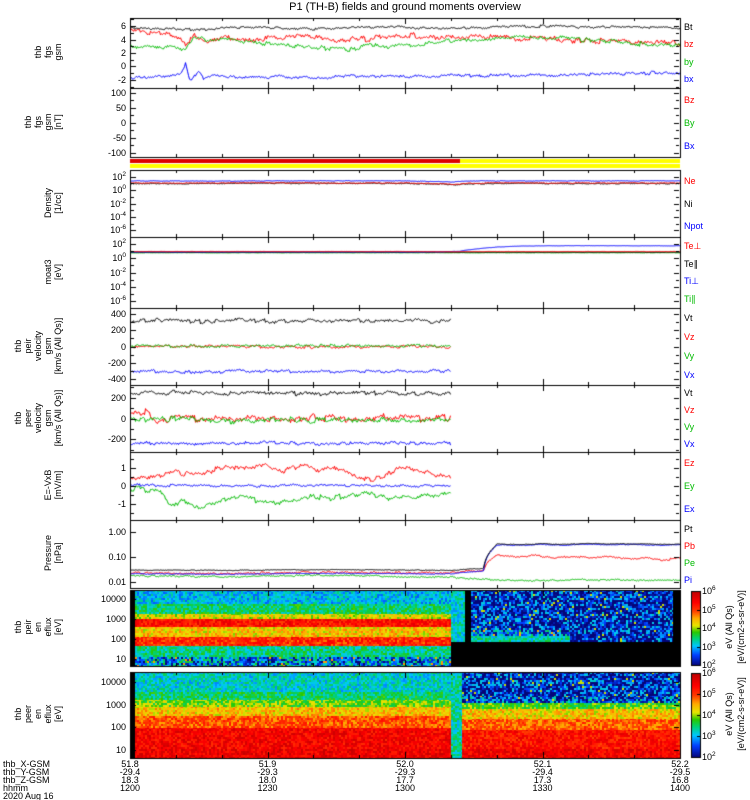 The image size is (750, 800). What do you see at coordinates (115, 619) in the screenshot?
I see `peir-en-eflux-ytick: 1000` at bounding box center [115, 619].